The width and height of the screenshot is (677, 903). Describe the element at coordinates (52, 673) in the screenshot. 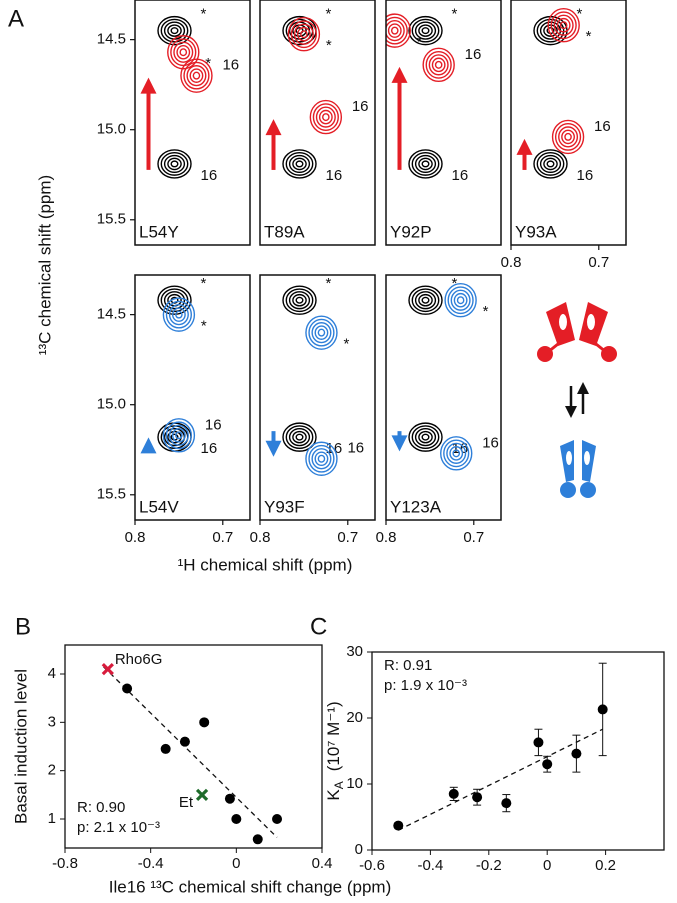

I see `y-tick-label: 4` at that location.